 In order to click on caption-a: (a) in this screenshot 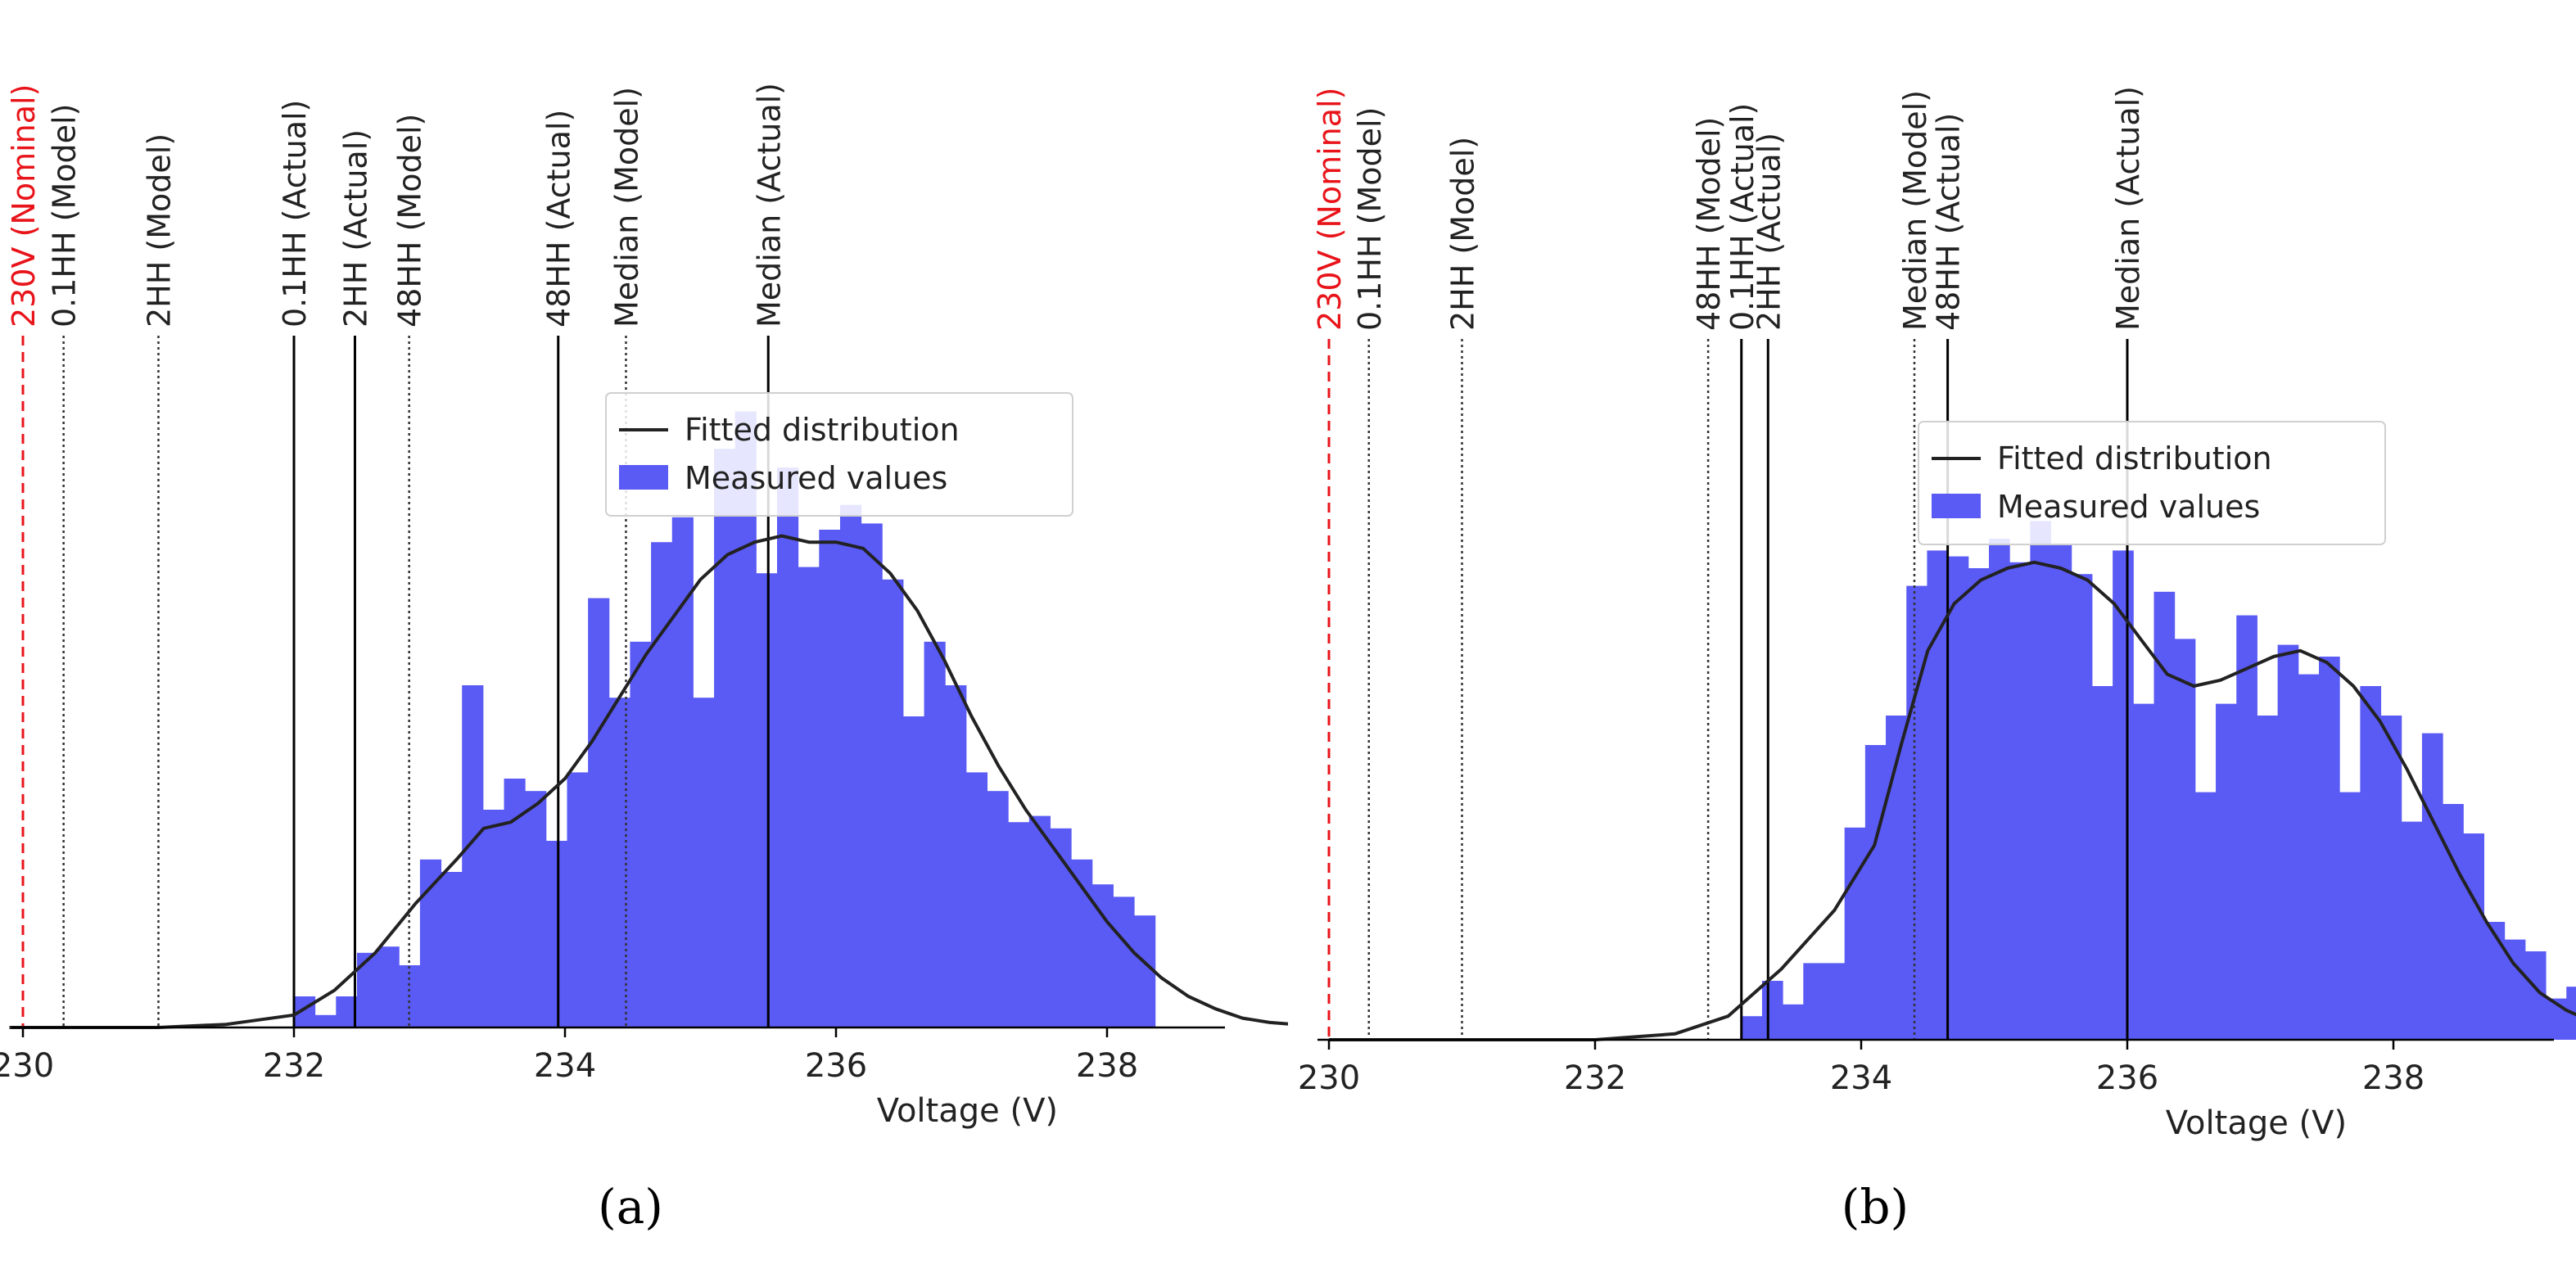, I will do `click(630, 1207)`.